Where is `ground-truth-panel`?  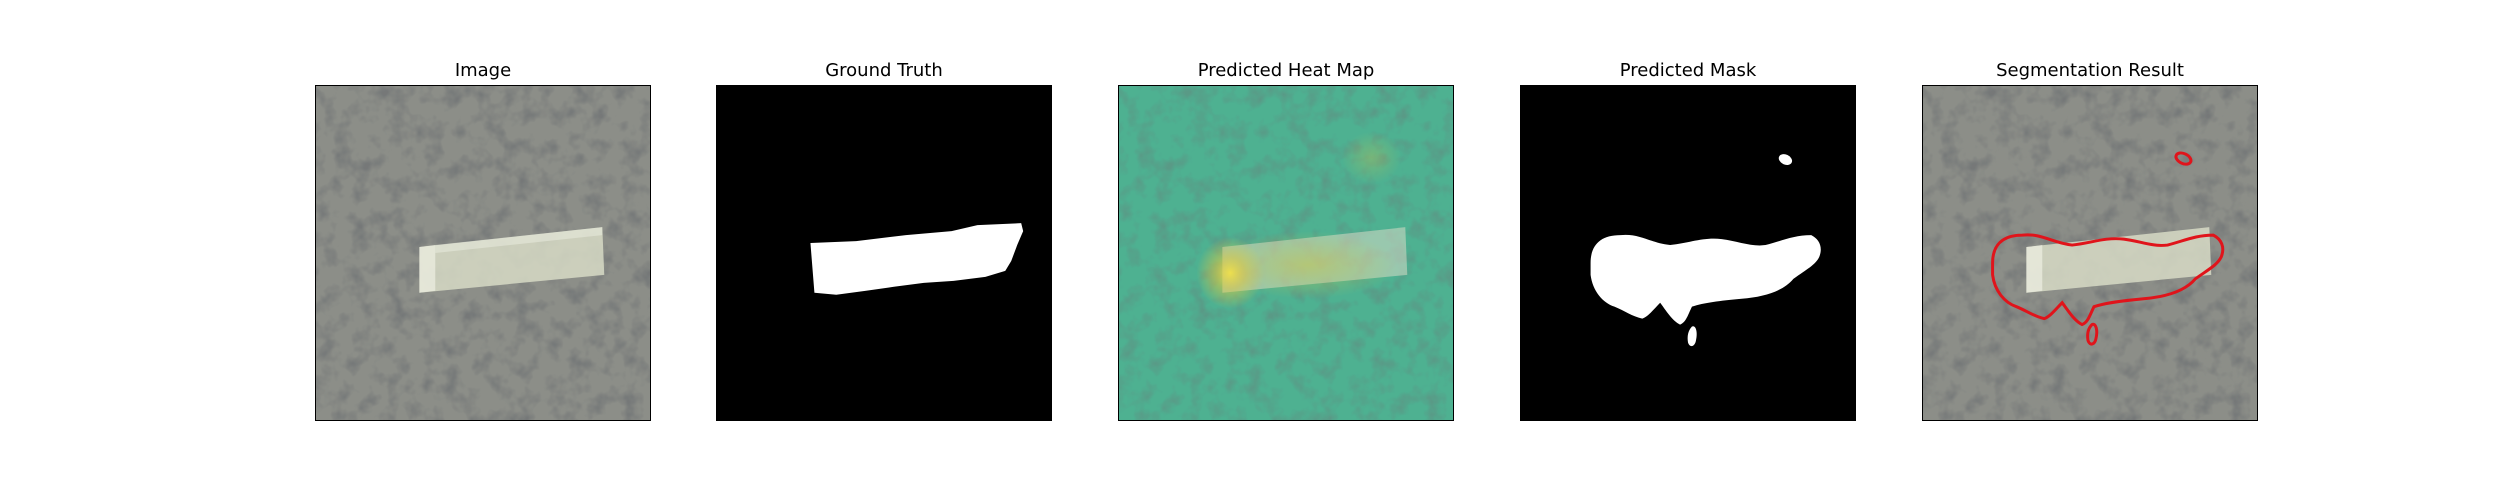 ground-truth-panel is located at coordinates (884, 253).